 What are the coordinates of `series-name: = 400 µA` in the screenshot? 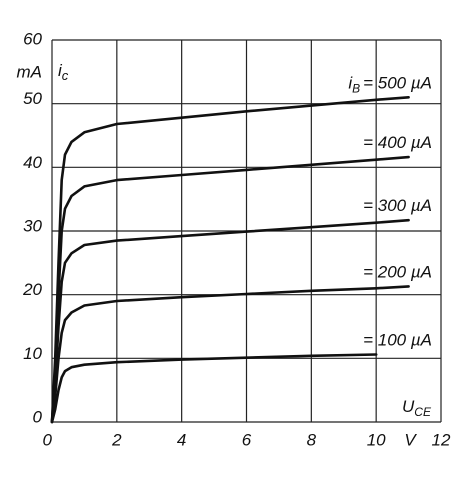 It's located at (397, 143).